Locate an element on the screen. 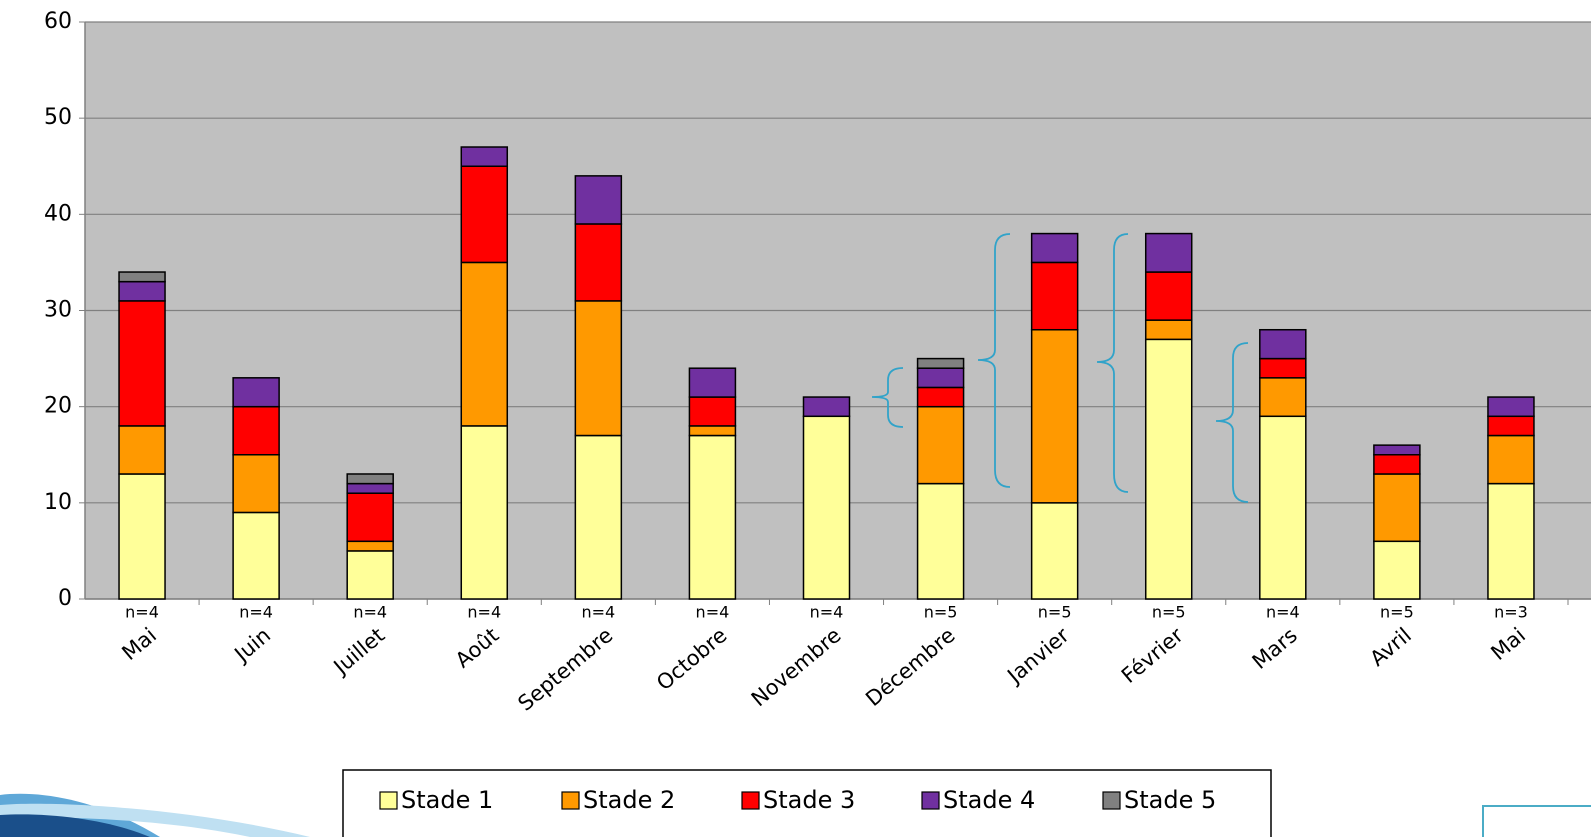  legend-label: Stade 2 is located at coordinates (629, 800).